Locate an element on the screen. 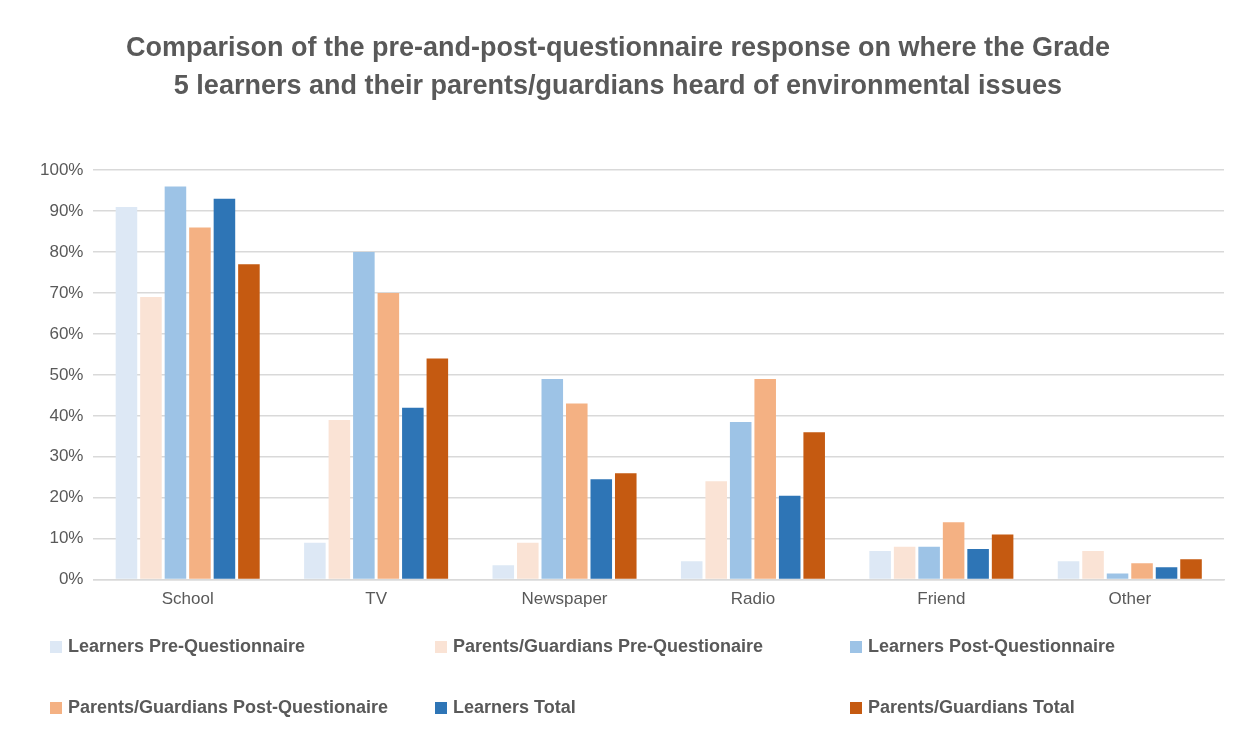 The height and width of the screenshot is (746, 1236). legend-label: Parents/Guardians Pre-Questionaire is located at coordinates (608, 646).